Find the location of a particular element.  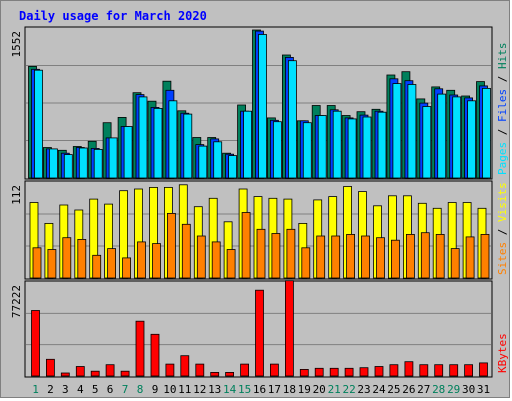

day-label-15: 15 is located at coordinates (244, 389).